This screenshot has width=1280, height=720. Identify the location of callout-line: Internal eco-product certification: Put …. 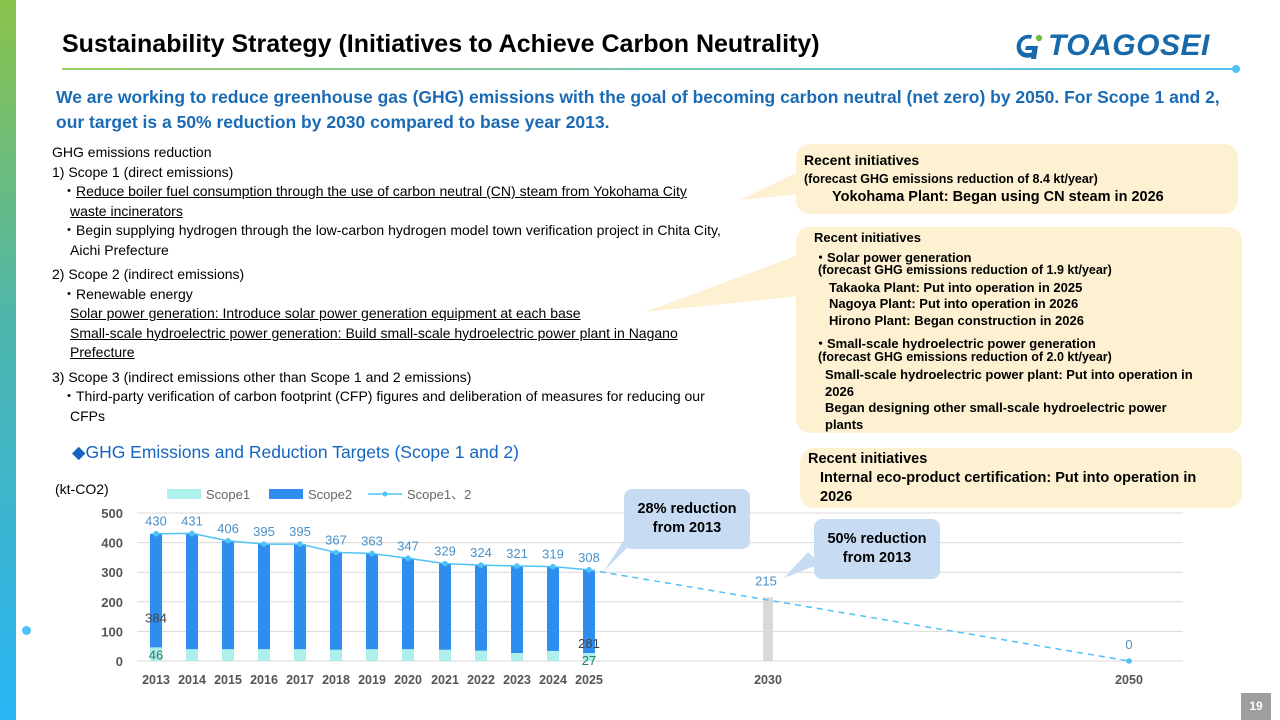
(1008, 478).